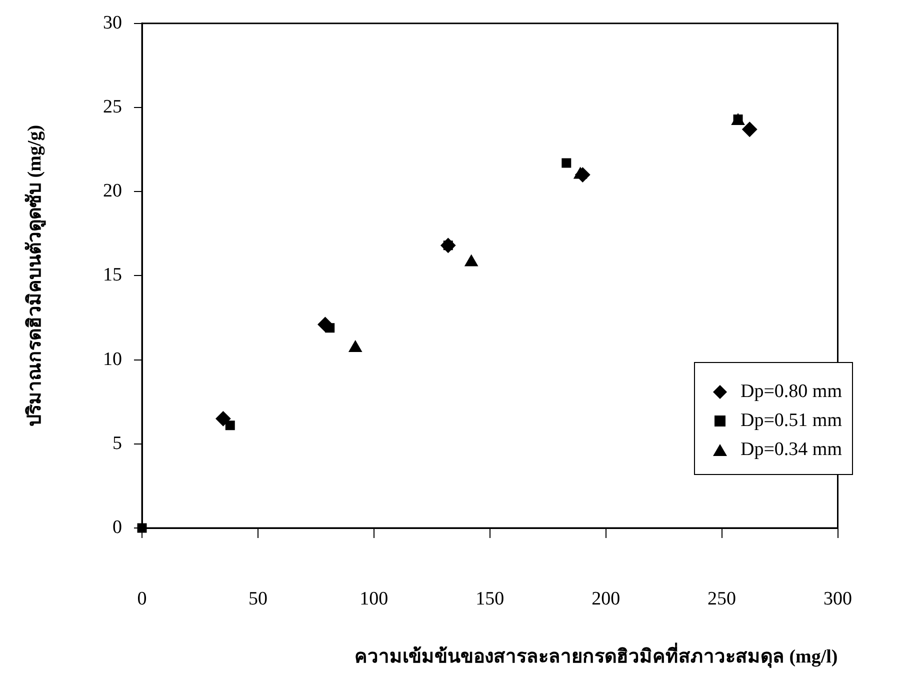 The height and width of the screenshot is (673, 902). I want to click on legend-label: Dp=0.34 mm, so click(791, 449).